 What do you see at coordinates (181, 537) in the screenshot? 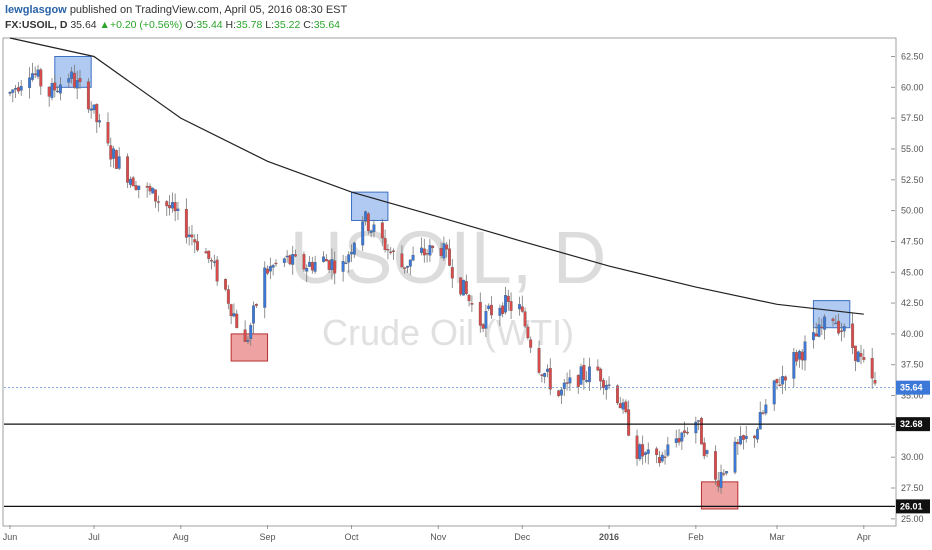
I see `x-tick-label: Aug` at bounding box center [181, 537].